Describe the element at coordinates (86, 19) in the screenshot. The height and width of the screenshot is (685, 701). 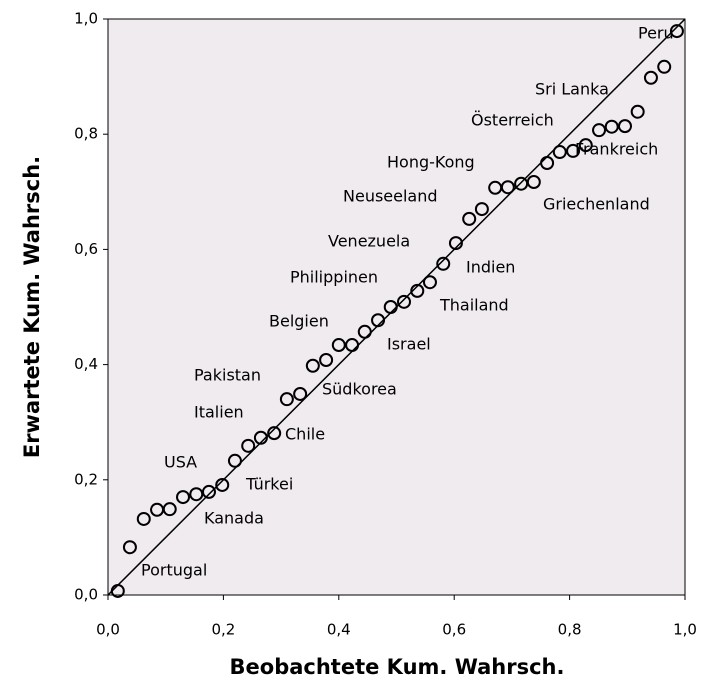
I see `y-tick-label: 1,0` at that location.